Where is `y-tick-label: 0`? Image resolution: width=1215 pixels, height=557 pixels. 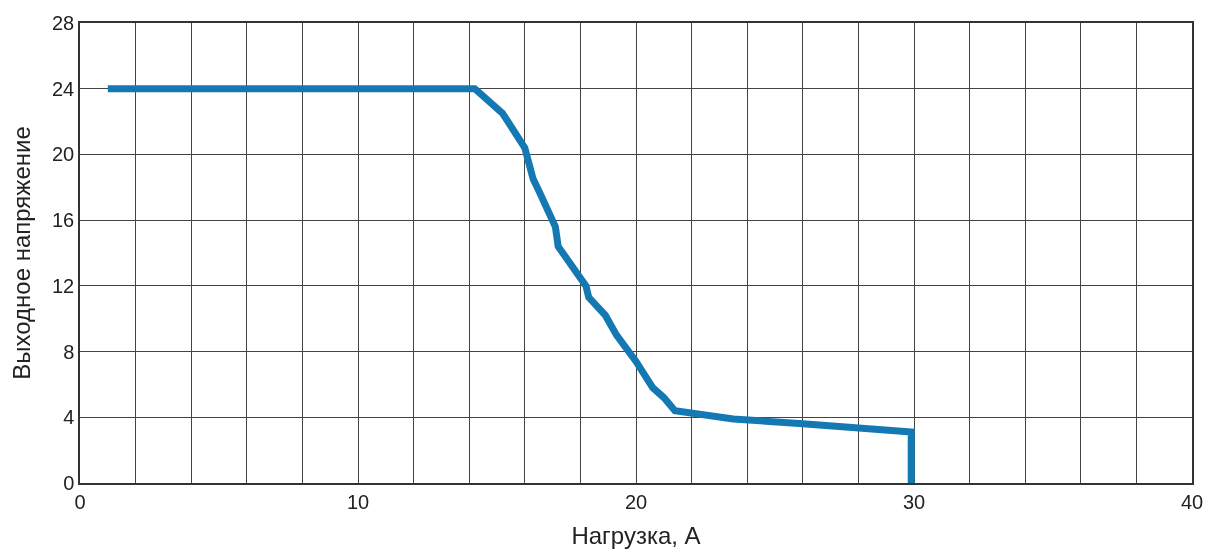
y-tick-label: 0 is located at coordinates (69, 483).